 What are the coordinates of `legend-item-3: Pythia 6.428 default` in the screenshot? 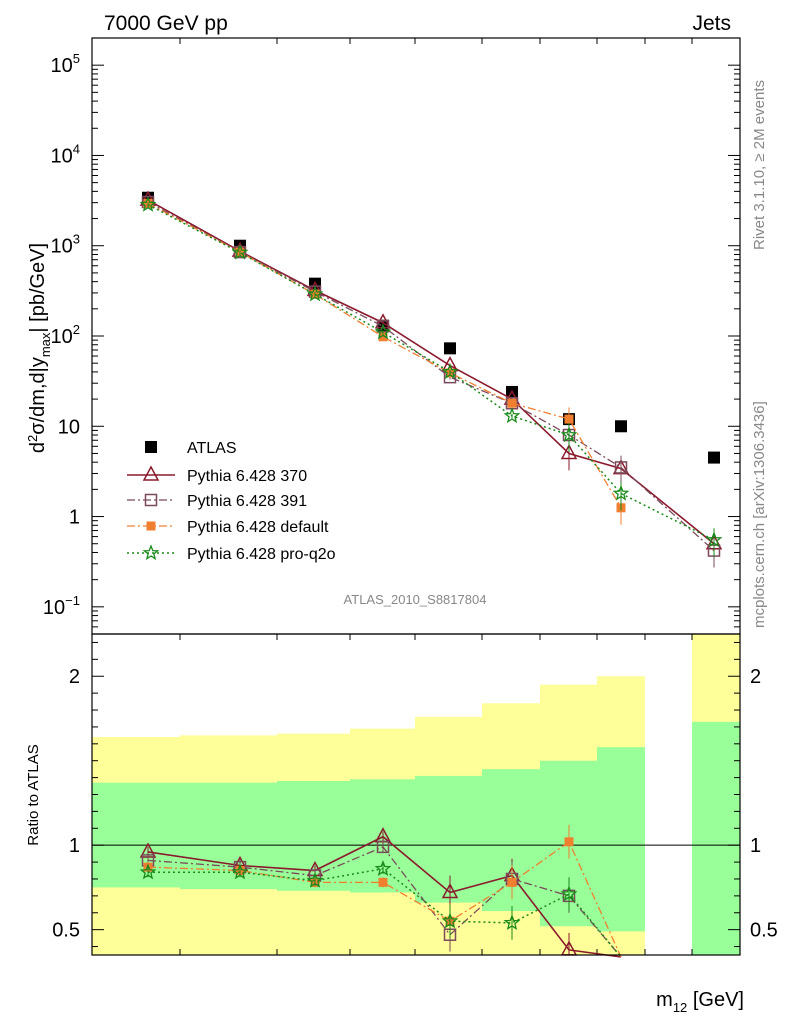 It's located at (228, 527).